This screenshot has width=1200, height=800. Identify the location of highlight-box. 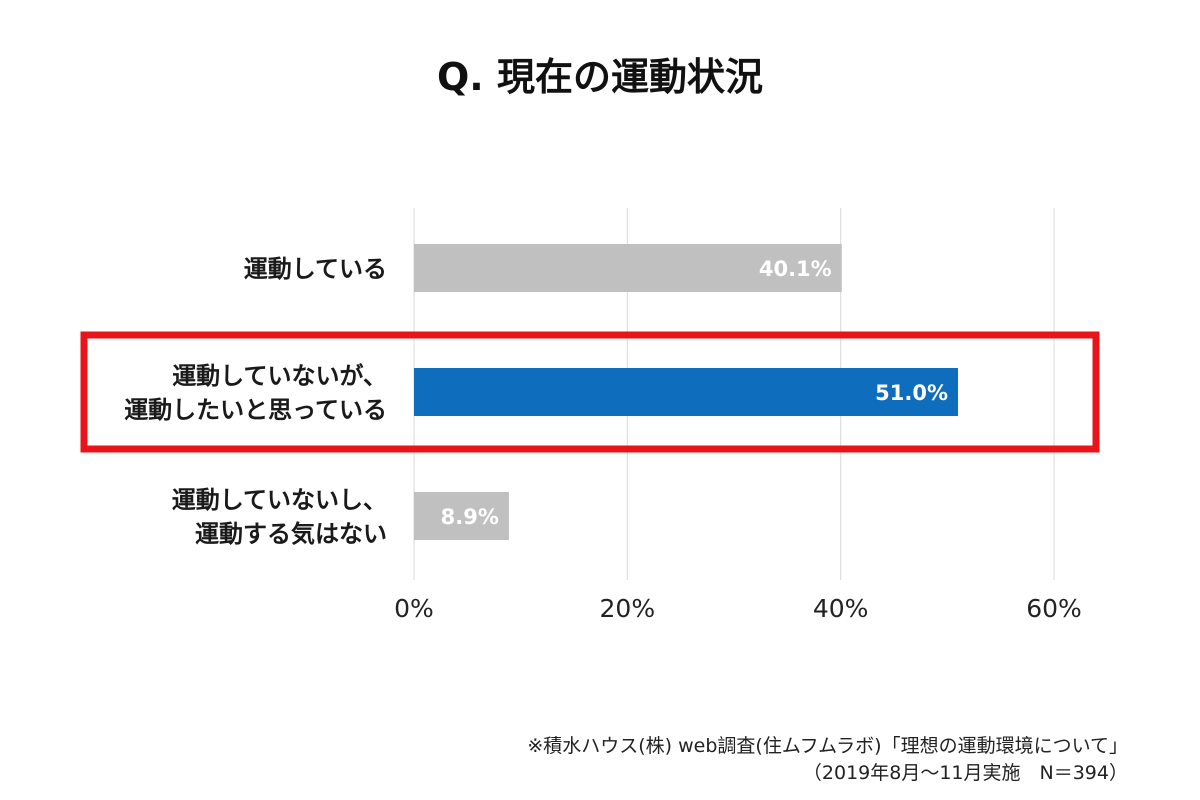
(590, 392).